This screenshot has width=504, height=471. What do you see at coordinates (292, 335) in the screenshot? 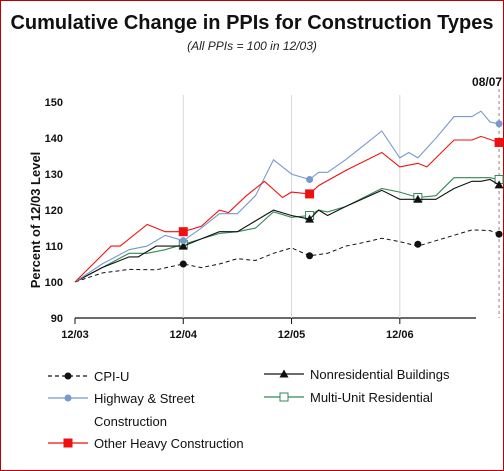
I see `x-tick-label: 12/05` at bounding box center [292, 335].